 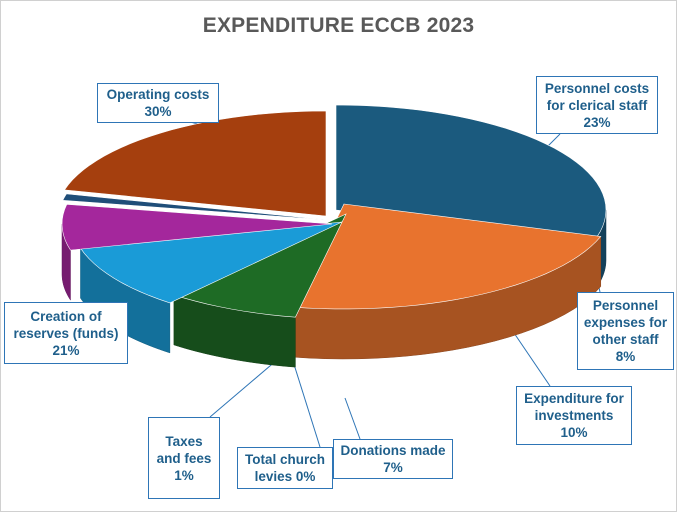 I want to click on callout-clerical-staff: Personnel costs for clerical staff 23%, so click(x=597, y=105).